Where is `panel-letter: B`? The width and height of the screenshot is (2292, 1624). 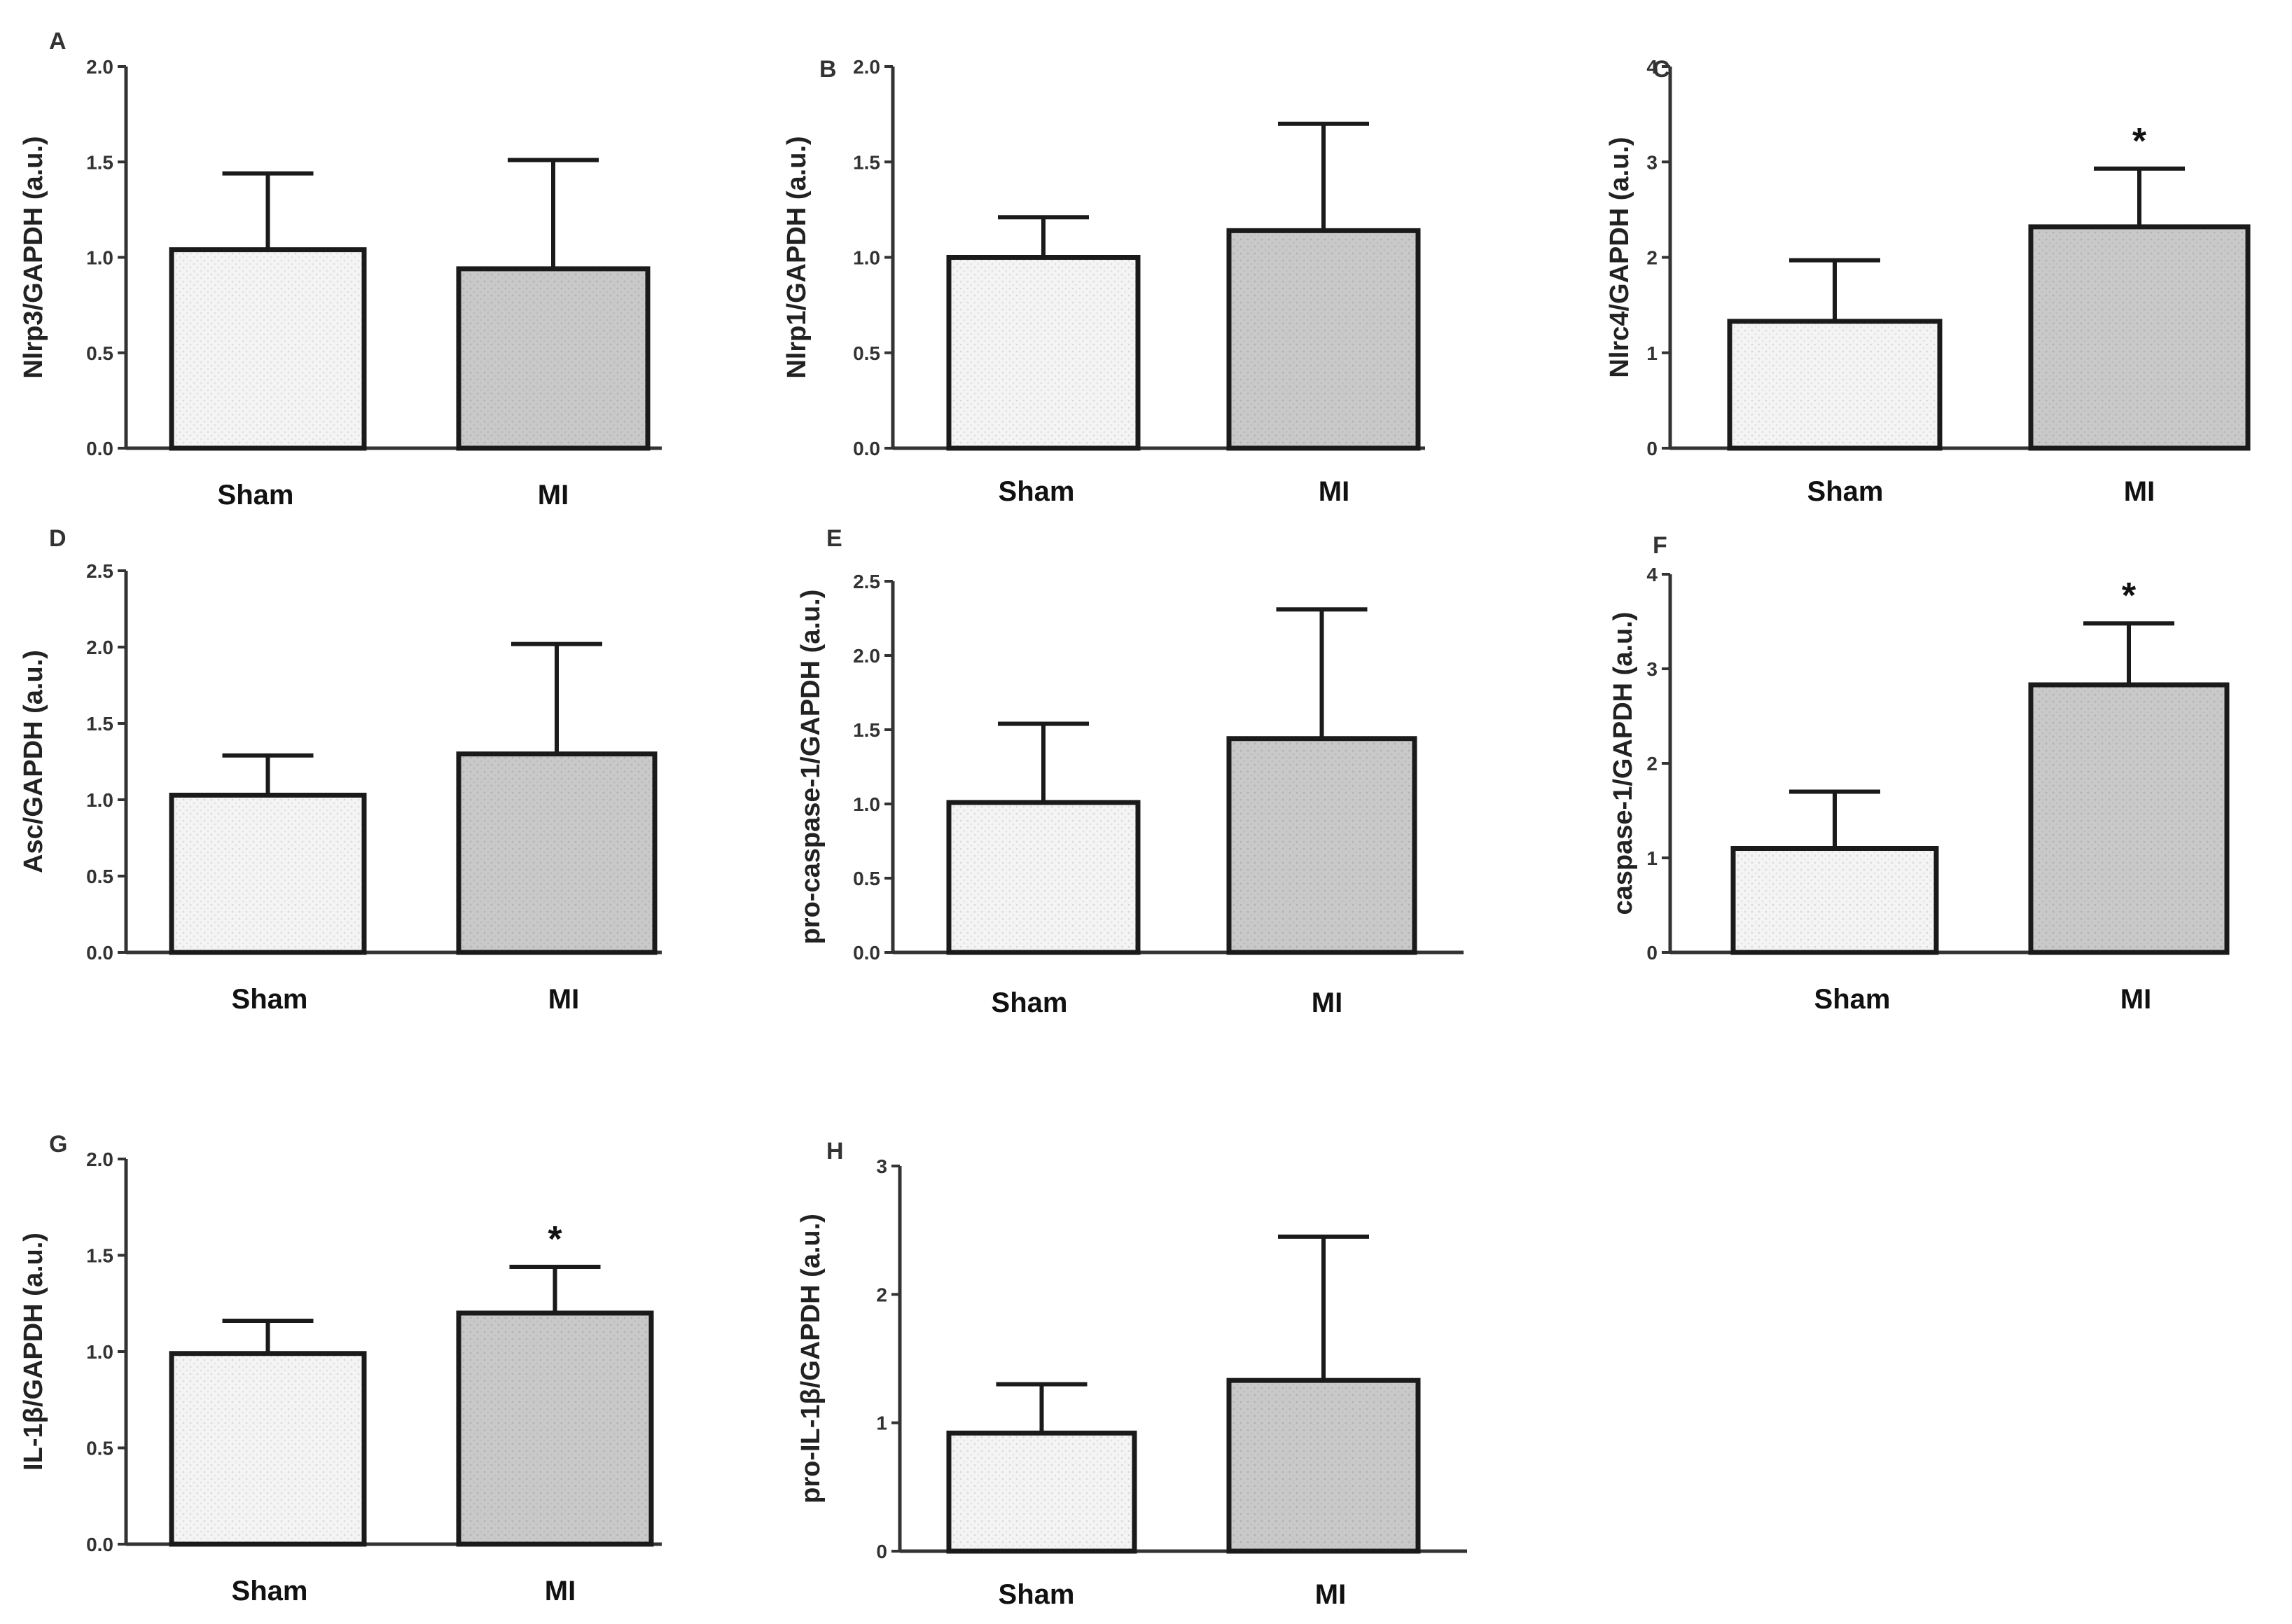 panel-letter: B is located at coordinates (828, 69).